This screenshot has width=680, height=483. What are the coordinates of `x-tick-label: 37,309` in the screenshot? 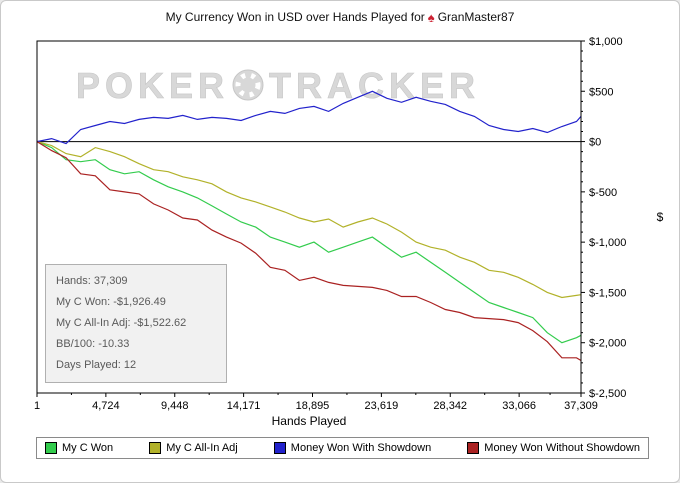 It's located at (581, 406).